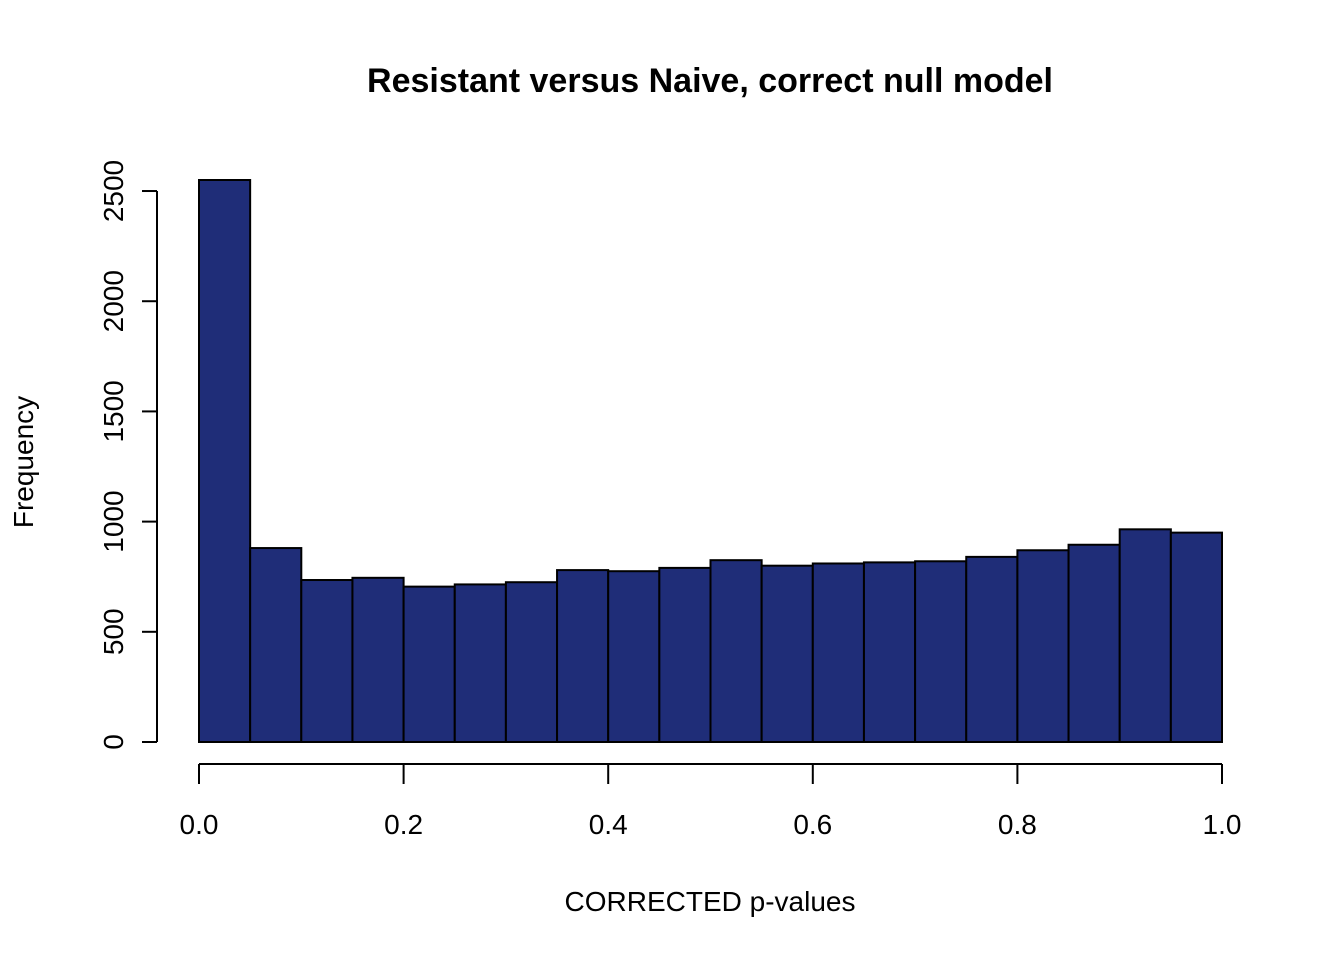  What do you see at coordinates (113, 521) in the screenshot?
I see `y-tick-label: 1000` at bounding box center [113, 521].